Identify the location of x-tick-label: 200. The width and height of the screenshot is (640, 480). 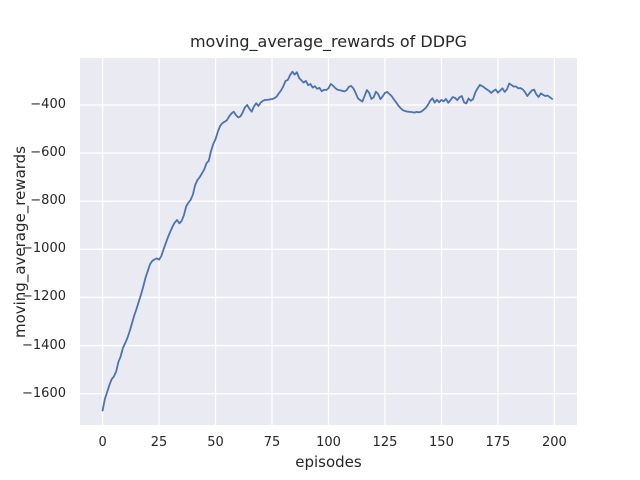
(554, 442).